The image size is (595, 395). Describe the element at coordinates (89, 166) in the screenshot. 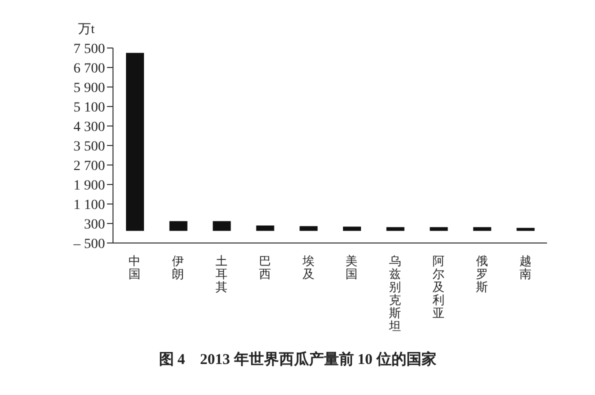

I see `y-tick-label: 2 700` at that location.